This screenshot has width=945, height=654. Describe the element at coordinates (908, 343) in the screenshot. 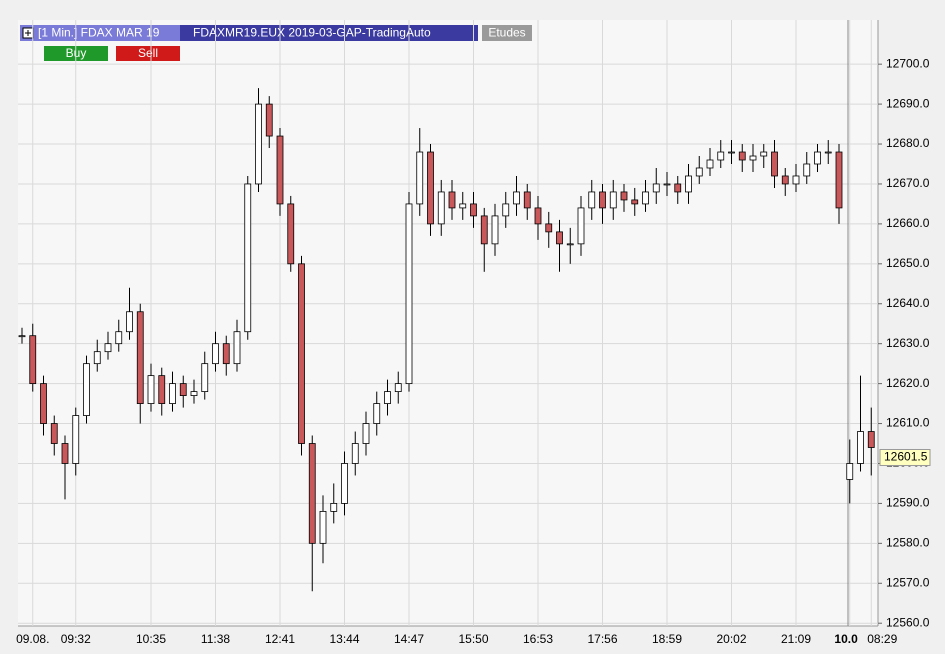

I see `y-tick-label: 12630.0` at that location.